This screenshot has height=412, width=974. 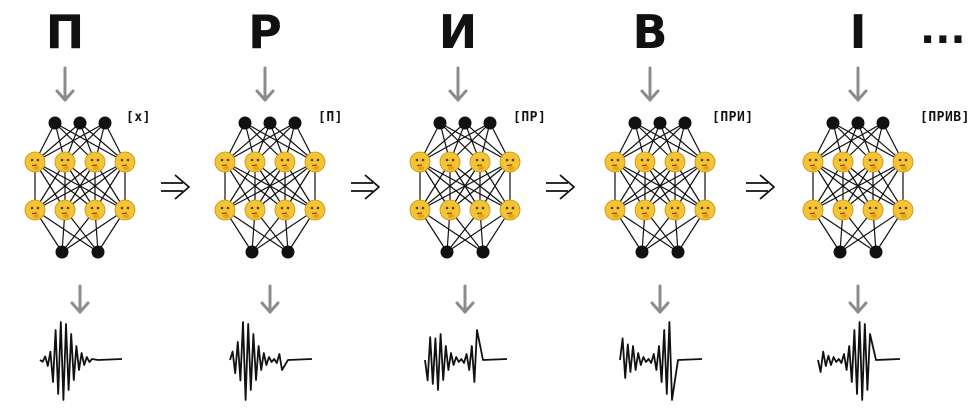 What do you see at coordinates (138, 117) in the screenshot?
I see `context-label-1: [x]` at bounding box center [138, 117].